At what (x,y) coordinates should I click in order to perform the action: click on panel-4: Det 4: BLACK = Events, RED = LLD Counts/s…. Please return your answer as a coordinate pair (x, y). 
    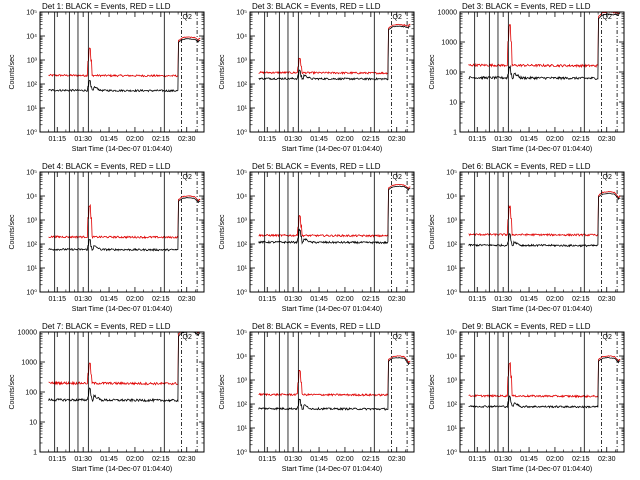
    Looking at the image, I should click on (107, 237).